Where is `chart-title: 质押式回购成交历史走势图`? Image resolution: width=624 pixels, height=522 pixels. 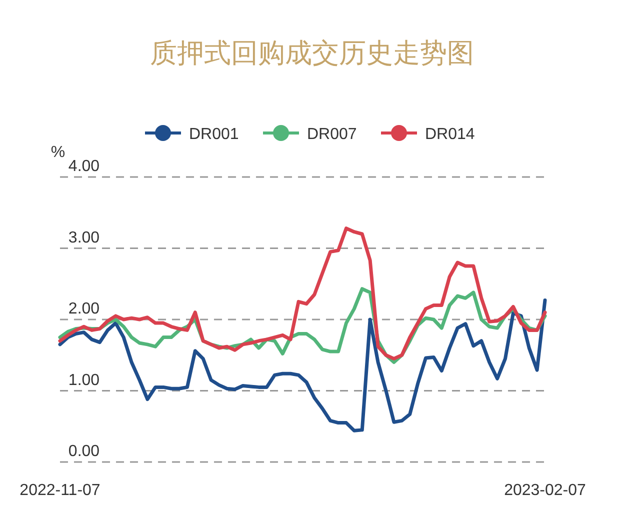
chart-title: 质押式回购成交历史走势图 is located at coordinates (312, 53).